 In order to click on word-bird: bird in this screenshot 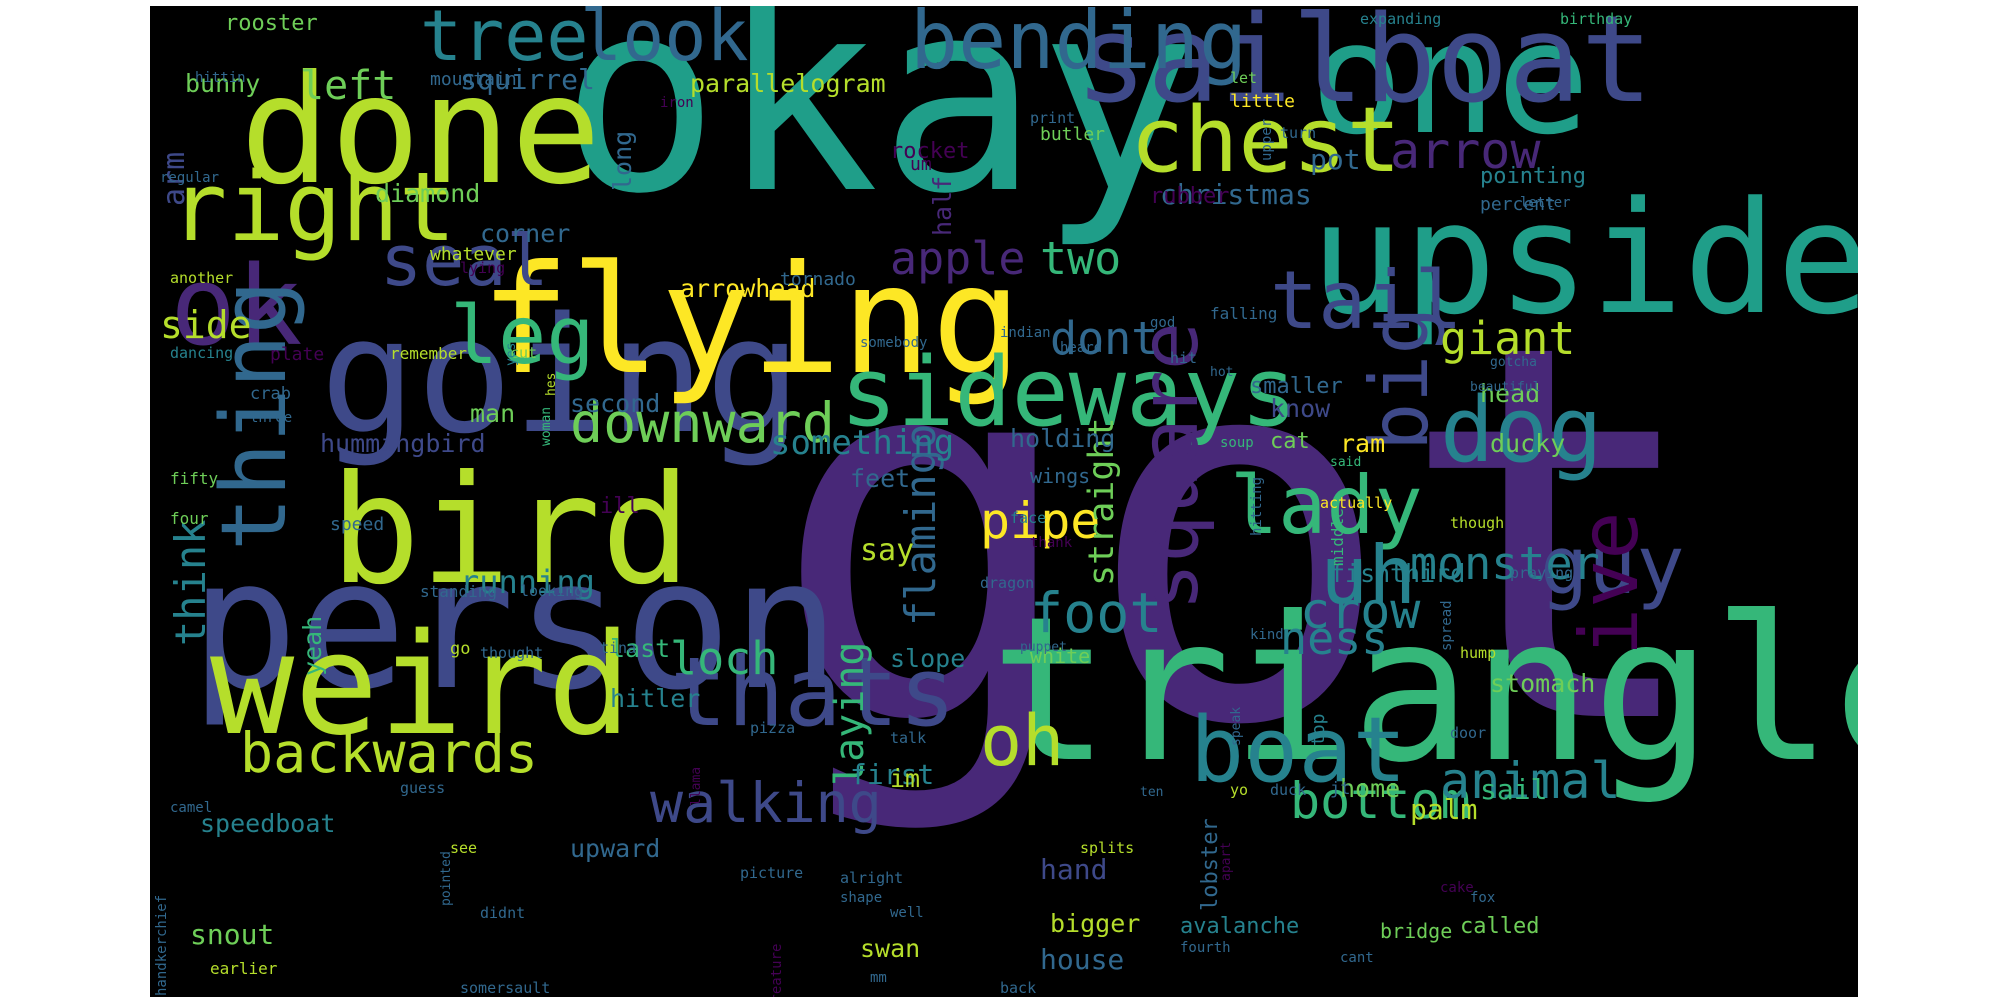, I will do `click(511, 531)`.